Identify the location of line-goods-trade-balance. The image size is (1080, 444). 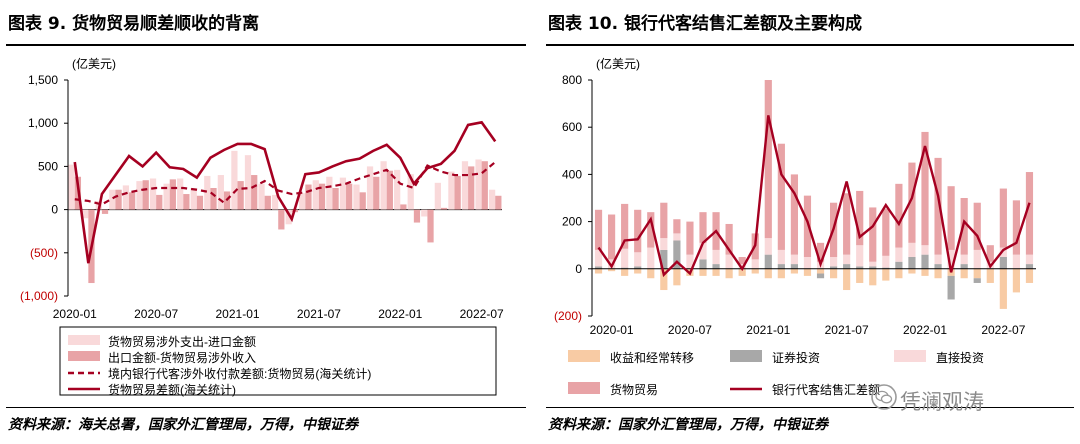
(285, 192).